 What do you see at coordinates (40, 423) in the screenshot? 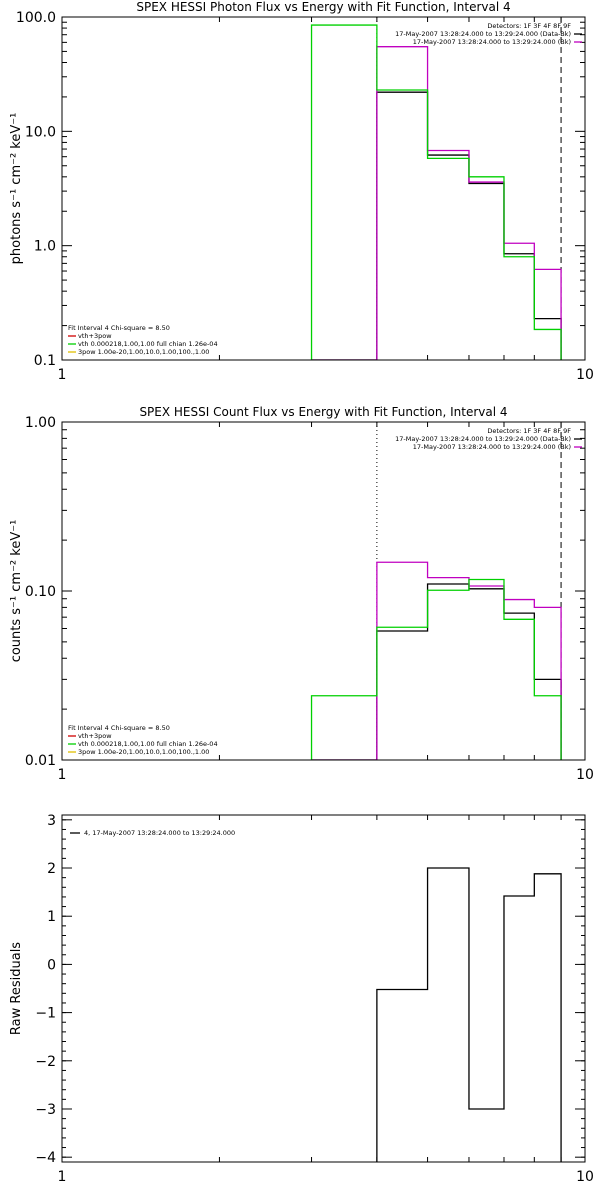
I see `y-tick-label: 1.00` at bounding box center [40, 423].